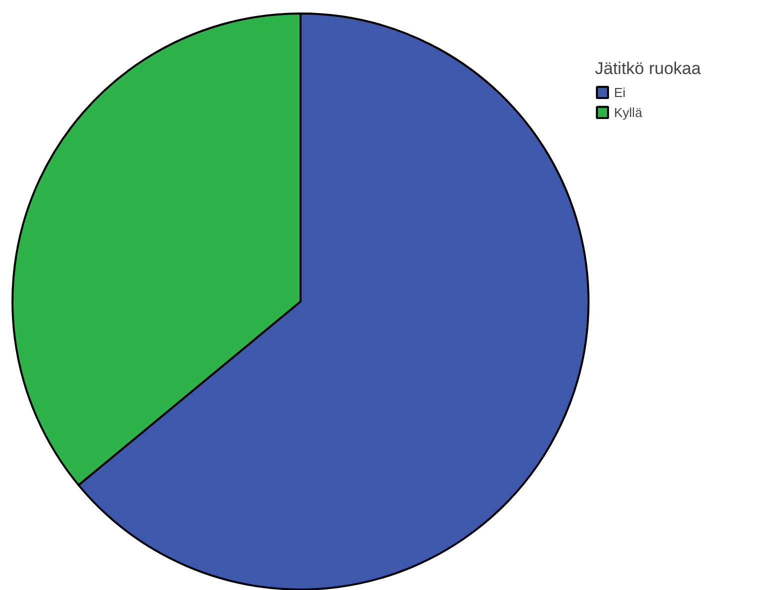 The width and height of the screenshot is (771, 590). Describe the element at coordinates (620, 92) in the screenshot. I see `legend-label: Ei` at that location.